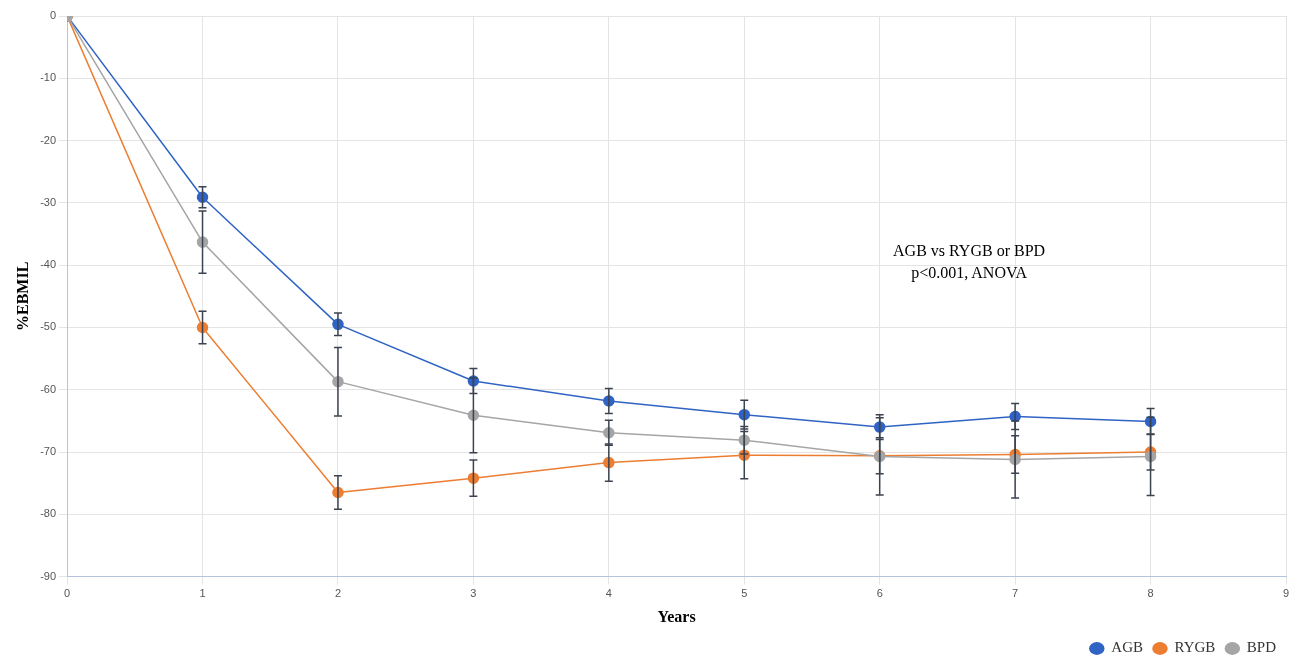  Describe the element at coordinates (338, 593) in the screenshot. I see `x-tick-label: 2` at that location.